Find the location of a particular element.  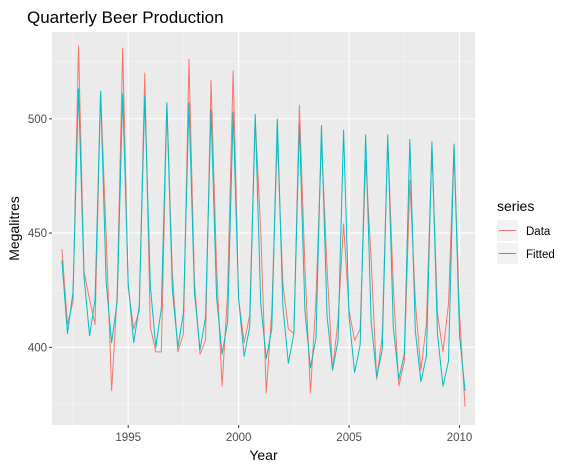

x-tick-label: 2000 is located at coordinates (239, 438).